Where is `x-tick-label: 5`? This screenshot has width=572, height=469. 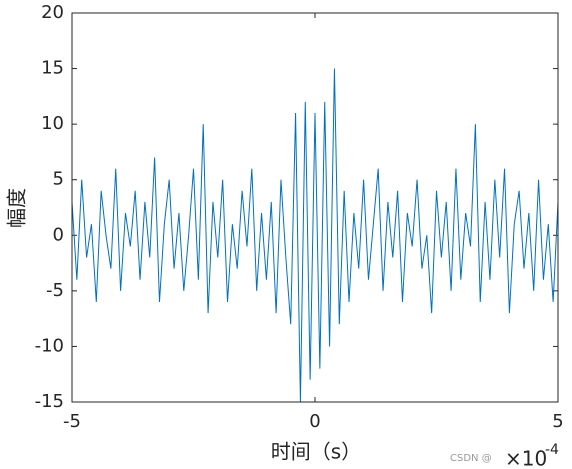 x-tick-label: 5 is located at coordinates (557, 421).